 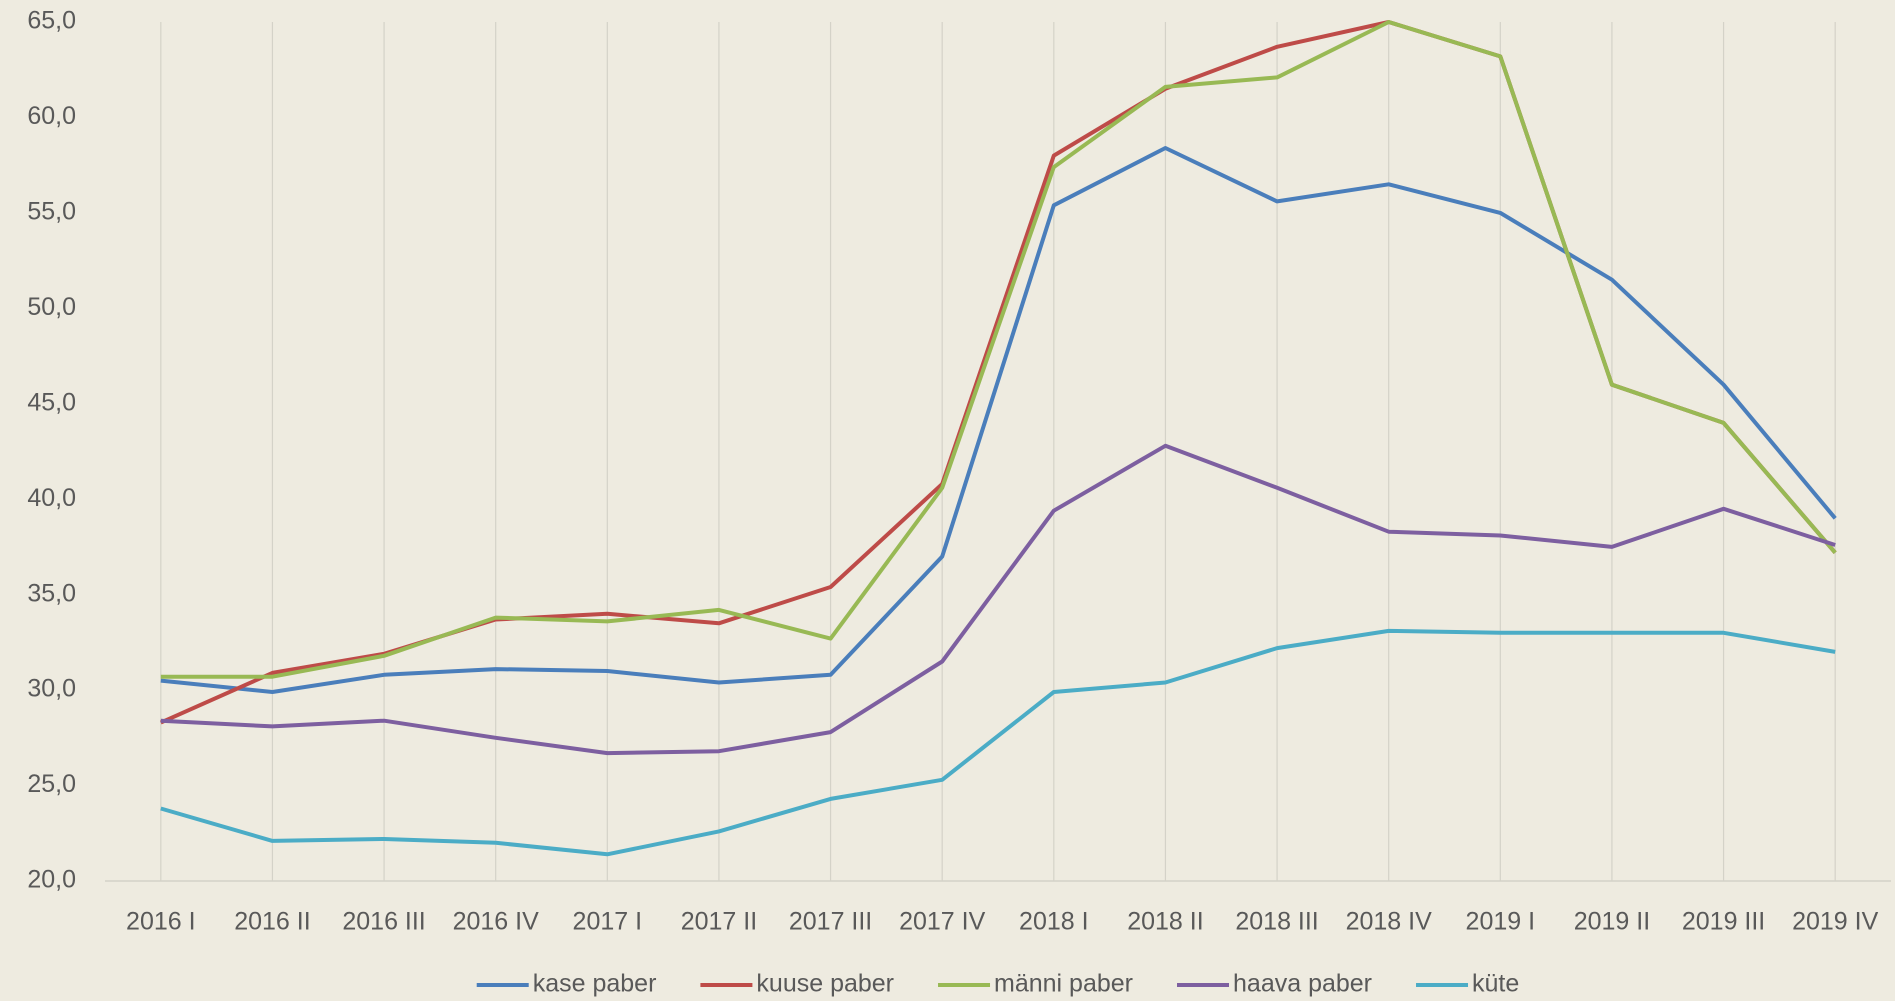 I want to click on y-tick-label: 30,0, so click(x=51, y=689).